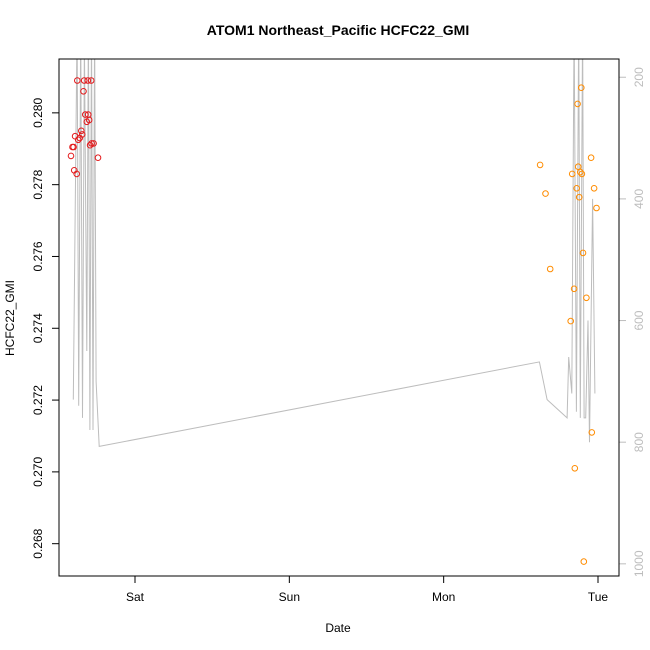 This screenshot has width=650, height=650. What do you see at coordinates (338, 628) in the screenshot?
I see `x-axis-label: Date` at bounding box center [338, 628].